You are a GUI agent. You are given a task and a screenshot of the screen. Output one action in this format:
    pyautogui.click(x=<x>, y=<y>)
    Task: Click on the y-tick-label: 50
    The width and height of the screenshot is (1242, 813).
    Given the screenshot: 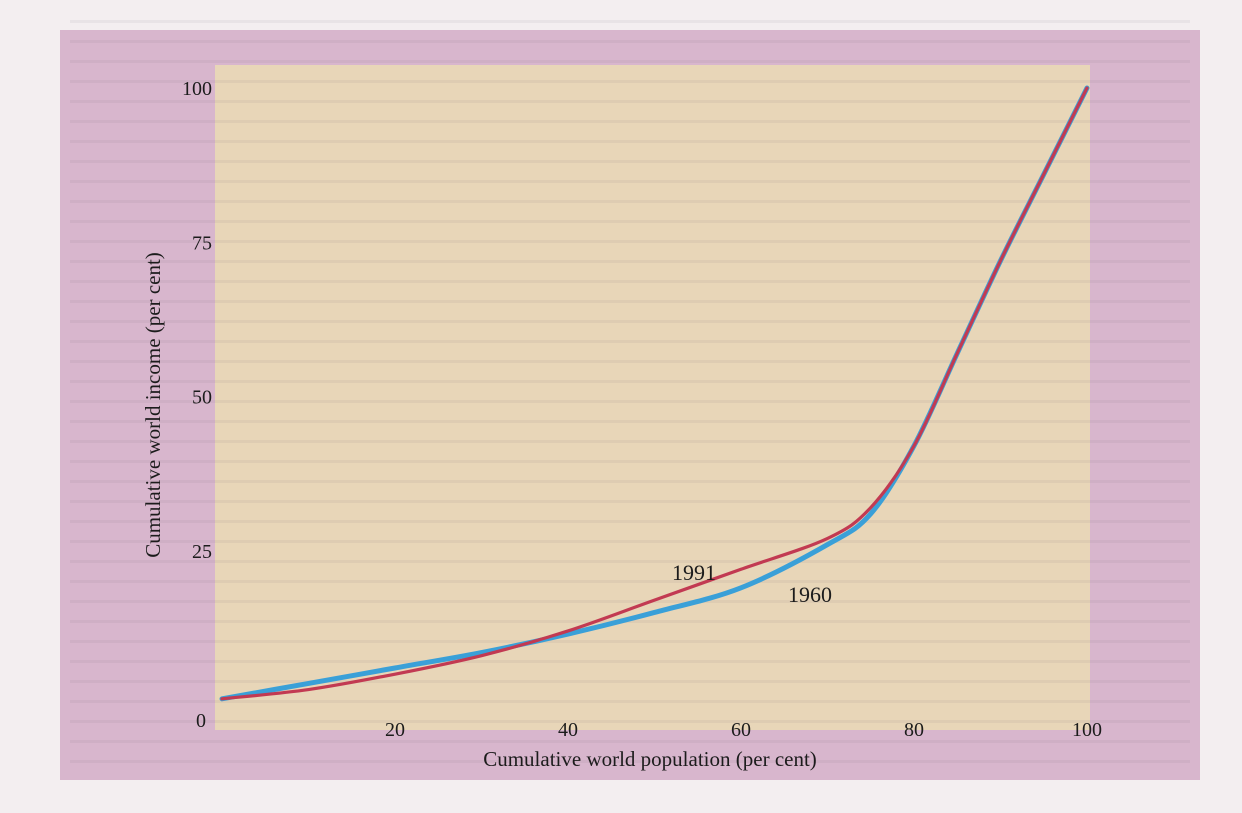 What is the action you would take?
    pyautogui.click(x=202, y=398)
    